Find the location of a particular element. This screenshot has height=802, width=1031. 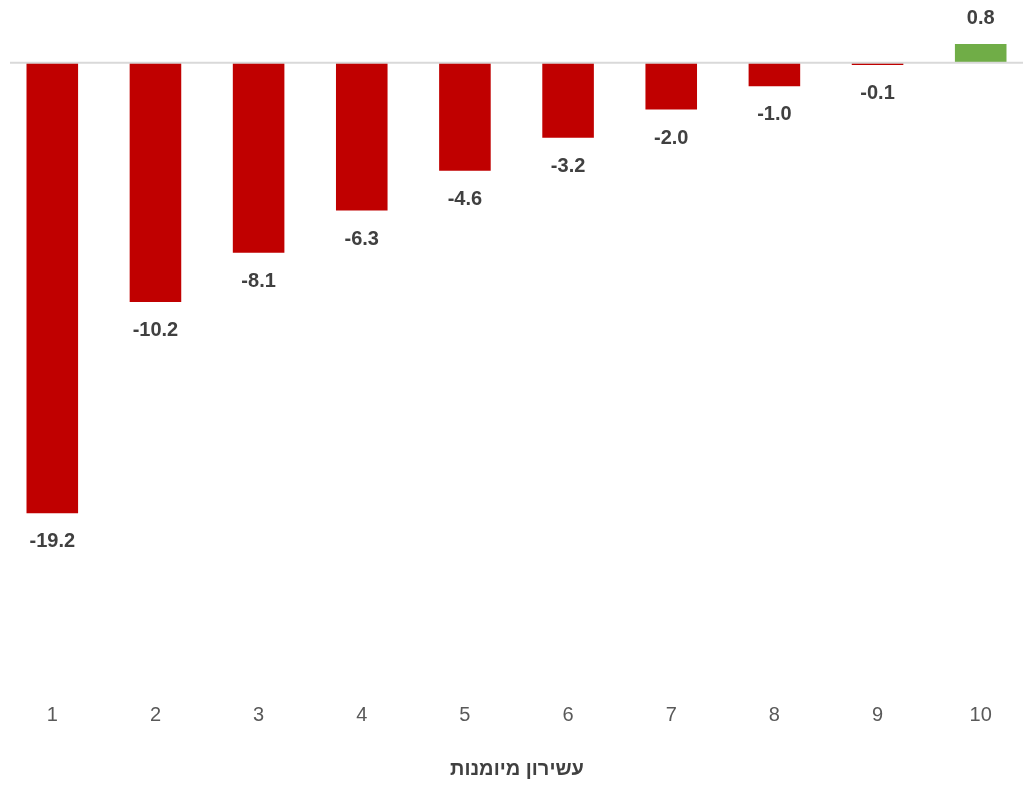

data-label: -19.2 is located at coordinates (52, 540).